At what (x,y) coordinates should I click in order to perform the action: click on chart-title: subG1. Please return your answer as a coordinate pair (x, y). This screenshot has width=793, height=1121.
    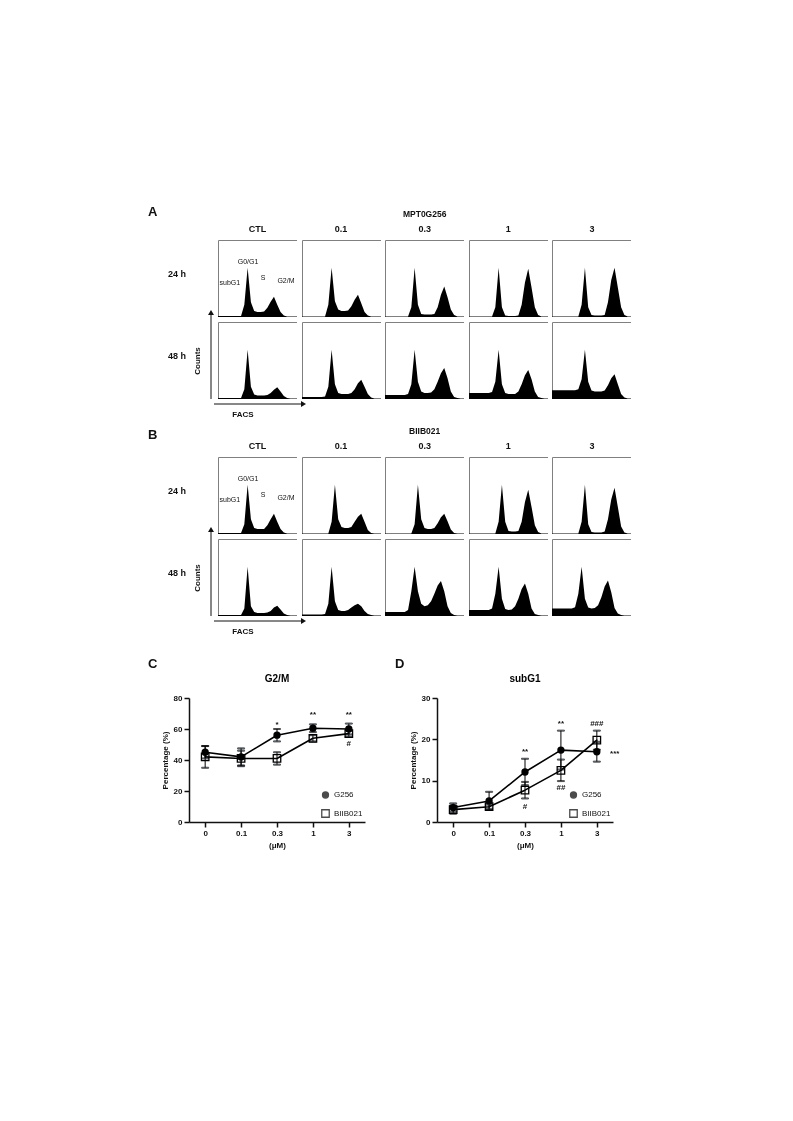
    Looking at the image, I should click on (525, 678).